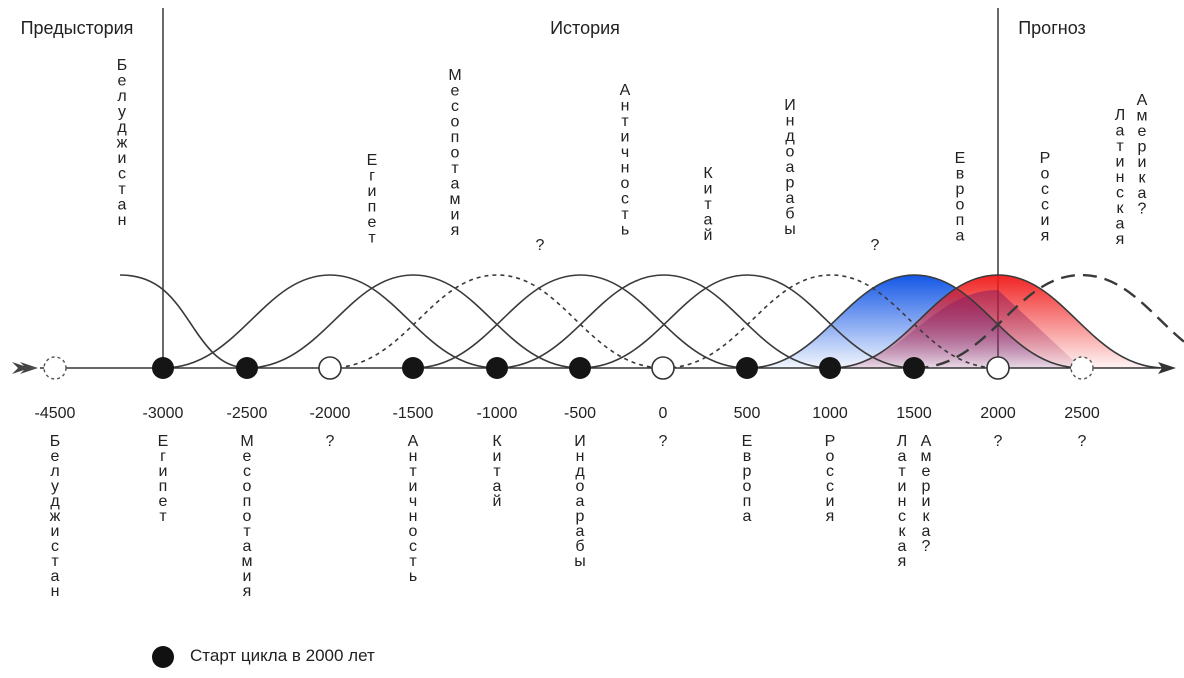  What do you see at coordinates (790, 105) in the screenshot?
I see `top-label-letter: И` at bounding box center [790, 105].